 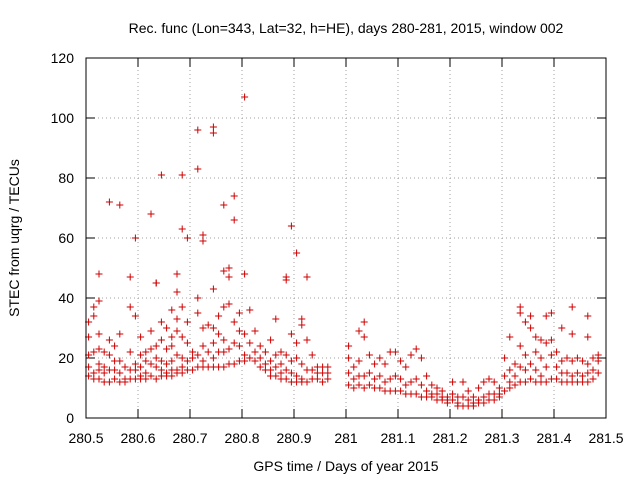 What do you see at coordinates (293, 438) in the screenshot?
I see `x-tick-label: 280.9` at bounding box center [293, 438].